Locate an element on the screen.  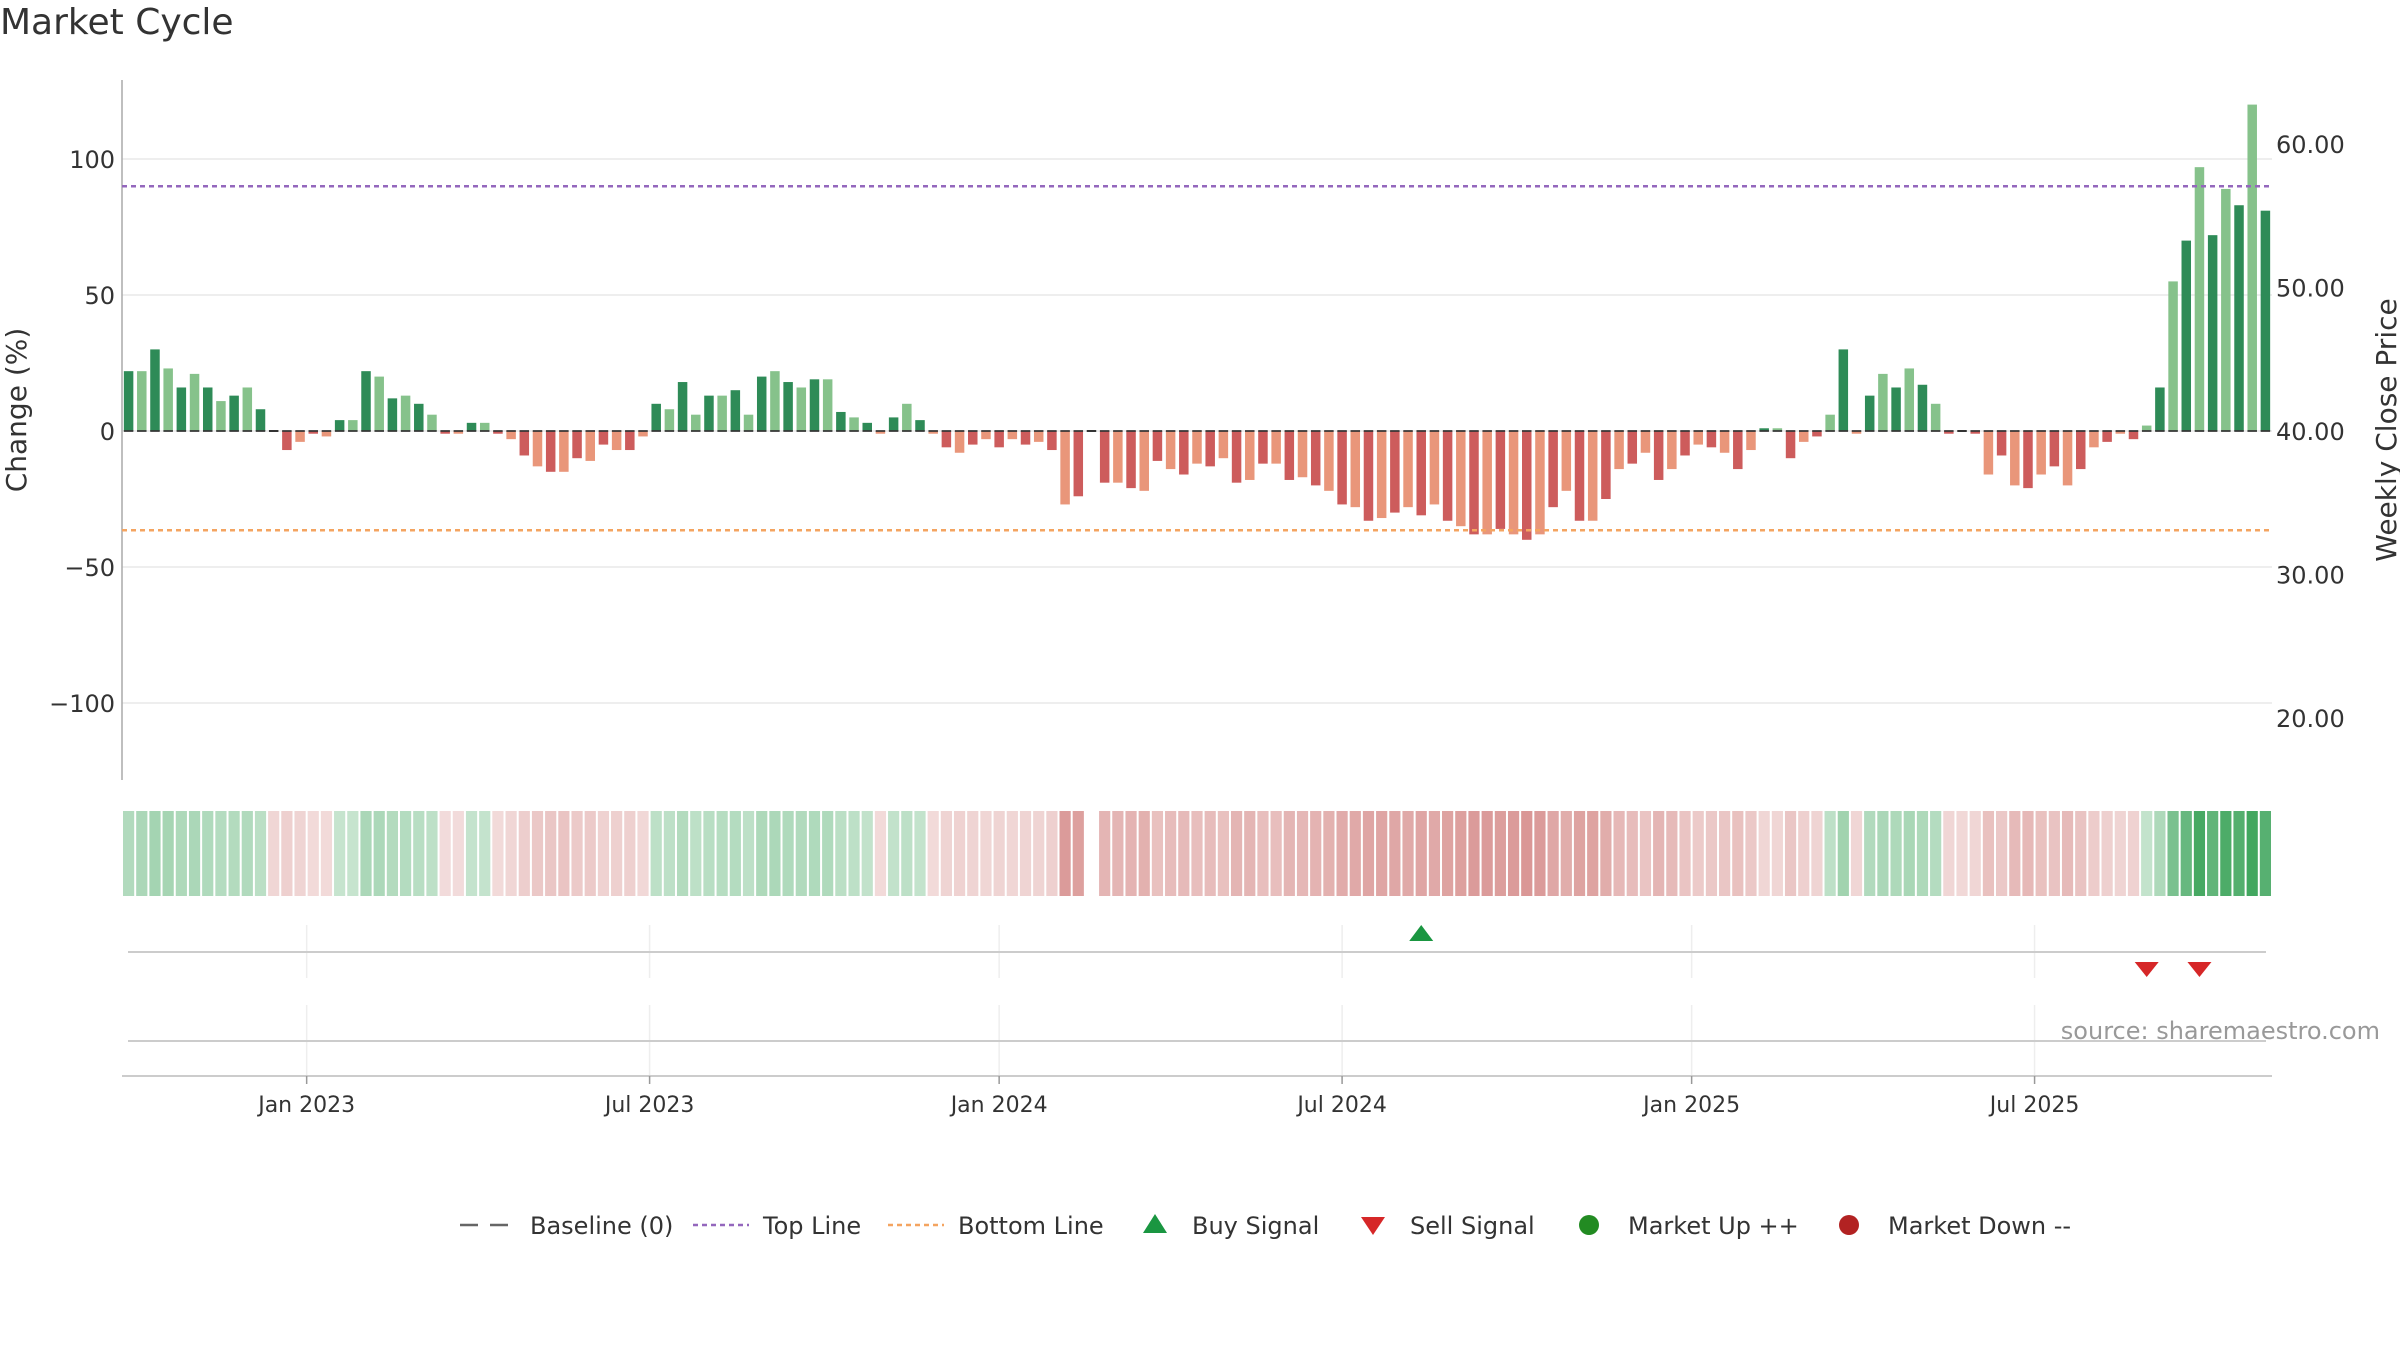
x-tick-label: Jan 2023 is located at coordinates (305, 1105).